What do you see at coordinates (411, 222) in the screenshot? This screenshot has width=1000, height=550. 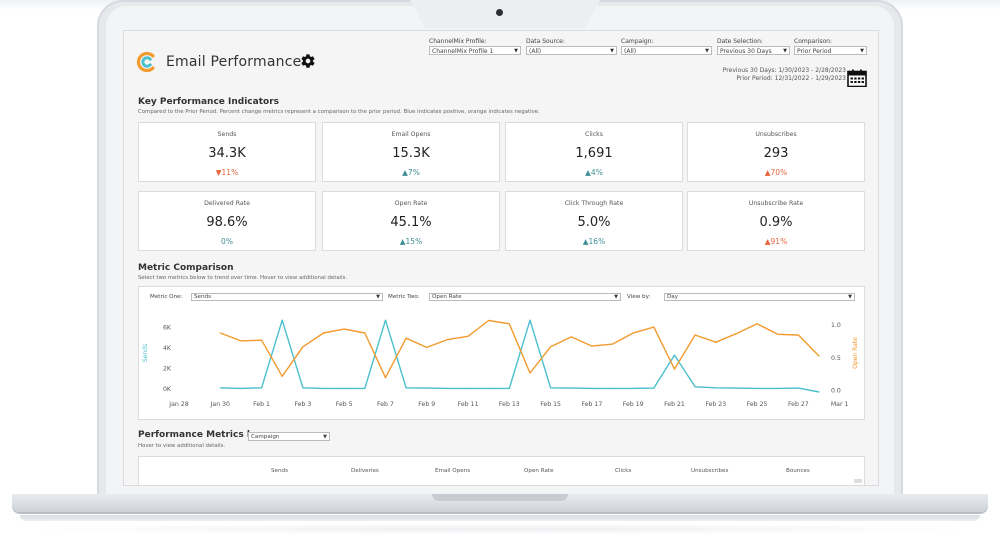 I see `kpi-value: 45.1%` at bounding box center [411, 222].